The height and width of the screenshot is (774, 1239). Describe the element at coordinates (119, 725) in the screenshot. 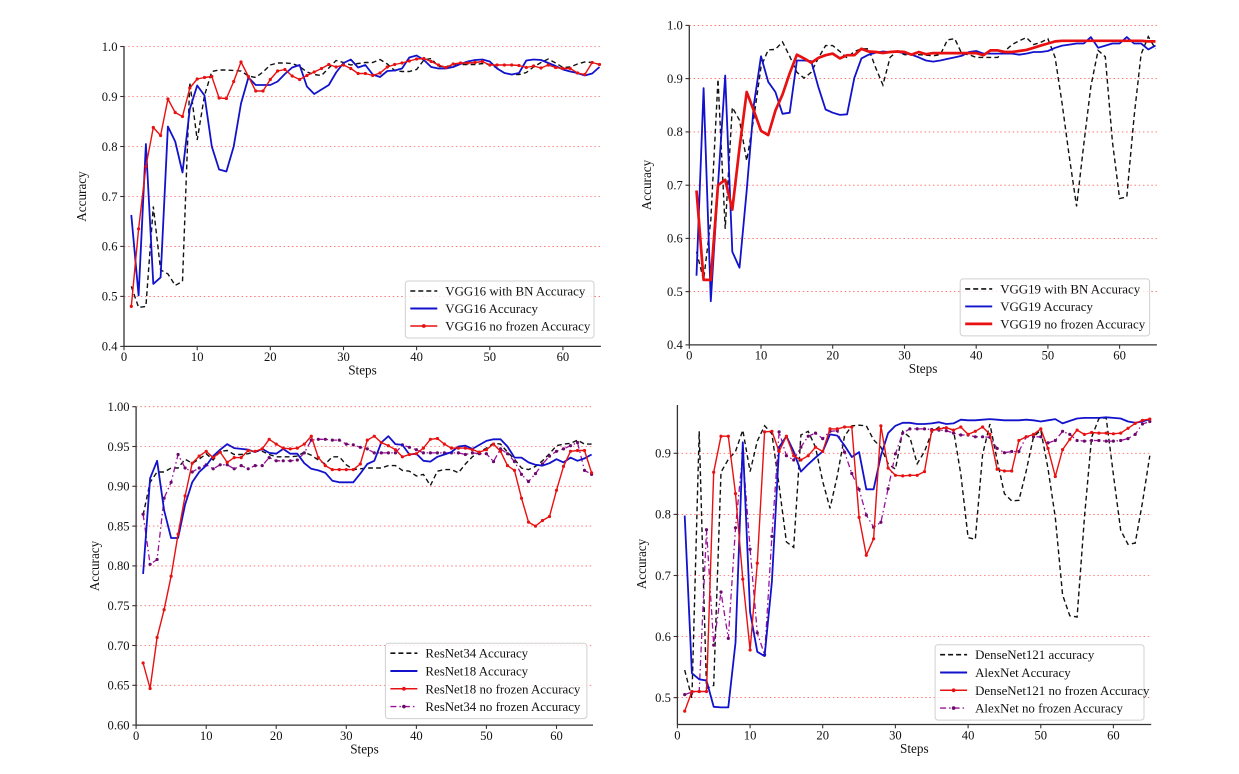

I see `svg-text: 0.60` at that location.